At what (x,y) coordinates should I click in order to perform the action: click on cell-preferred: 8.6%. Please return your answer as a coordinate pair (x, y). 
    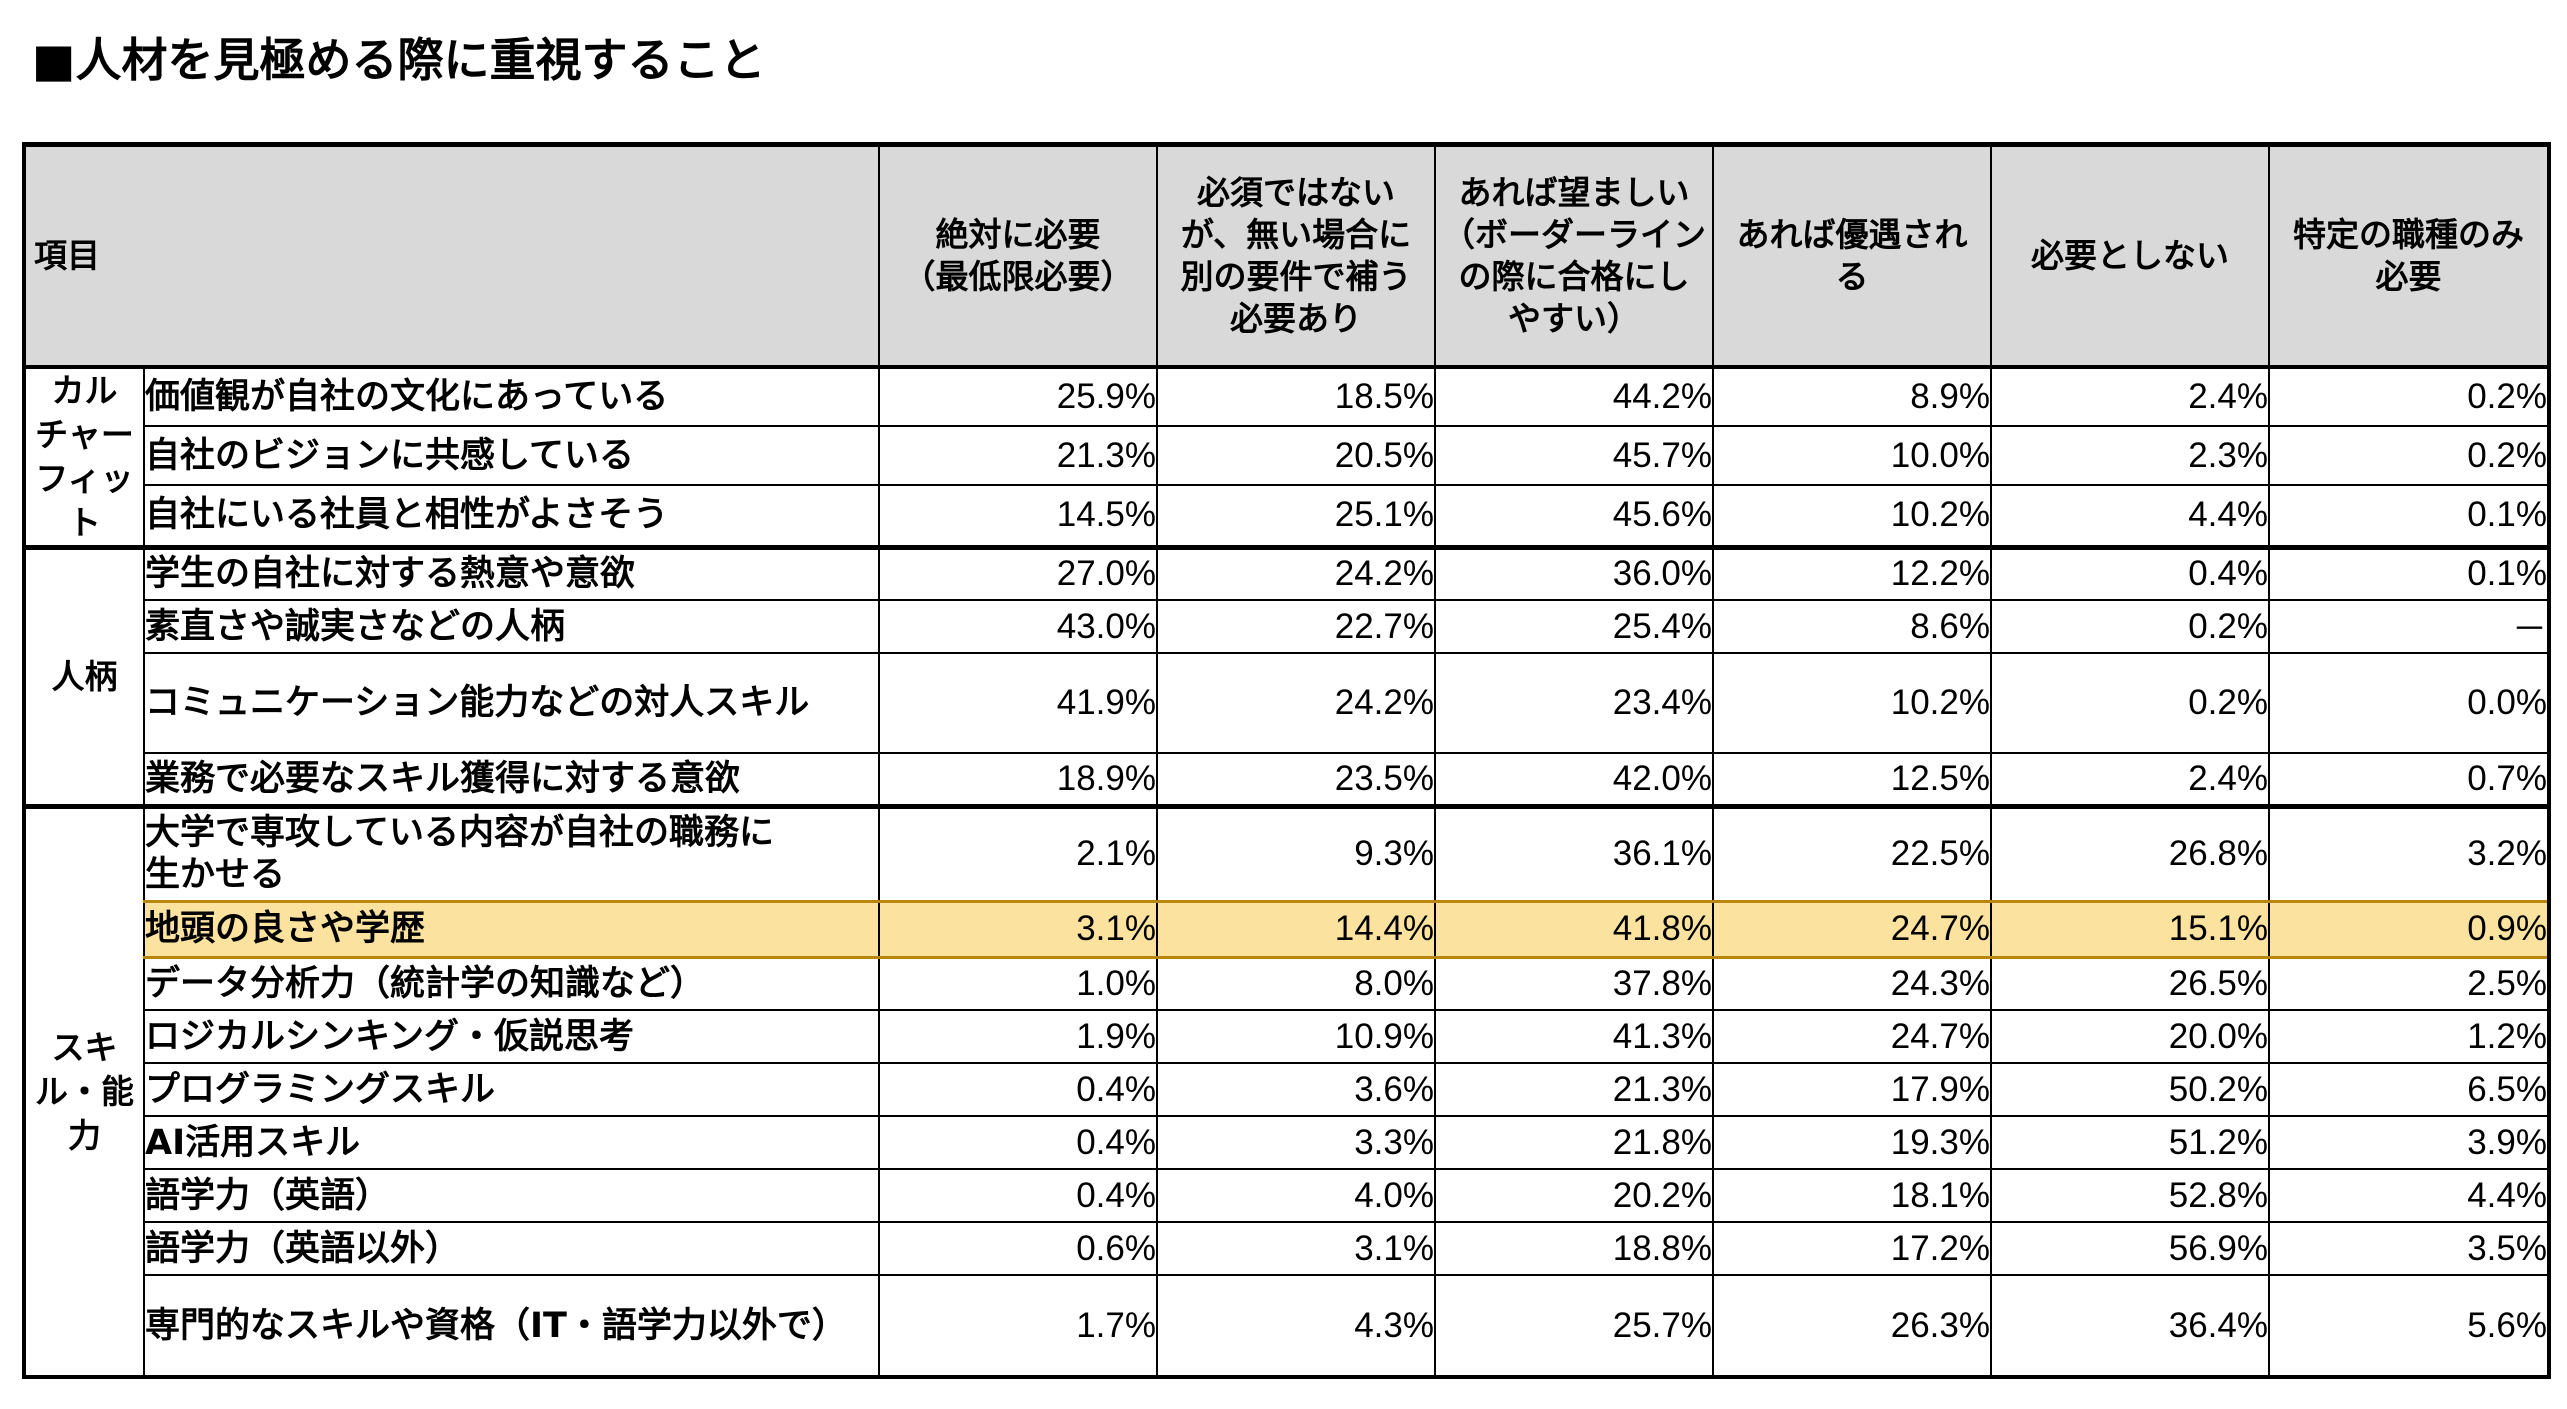
    Looking at the image, I should click on (1852, 626).